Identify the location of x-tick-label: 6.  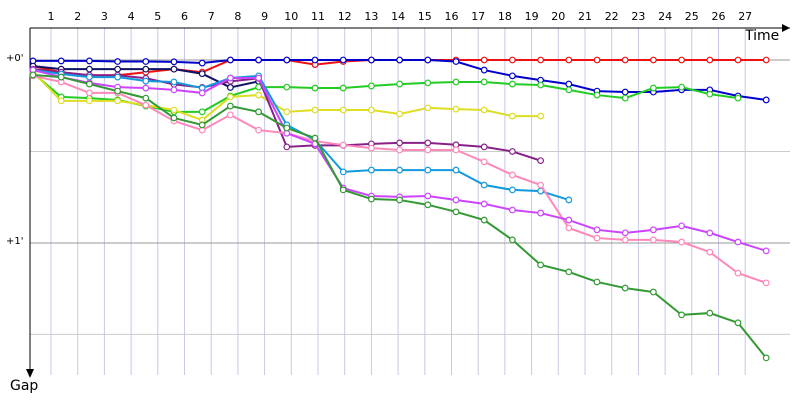
(184, 16).